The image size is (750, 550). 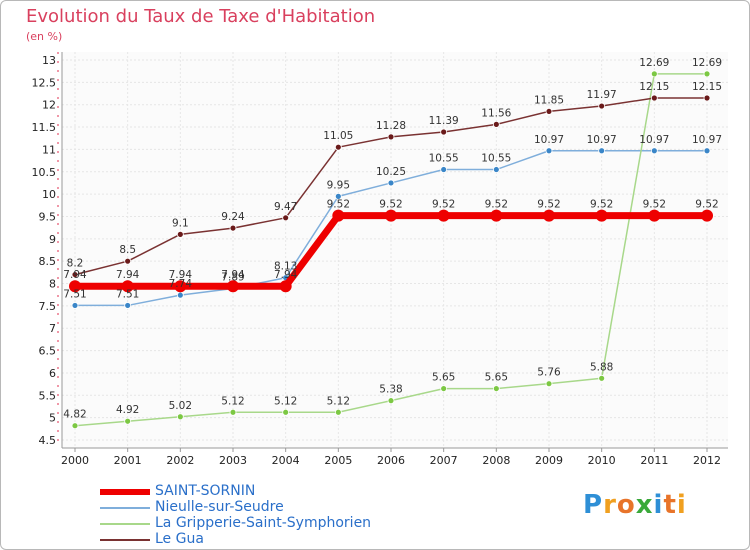 I want to click on data-label: 11.05, so click(x=338, y=136).